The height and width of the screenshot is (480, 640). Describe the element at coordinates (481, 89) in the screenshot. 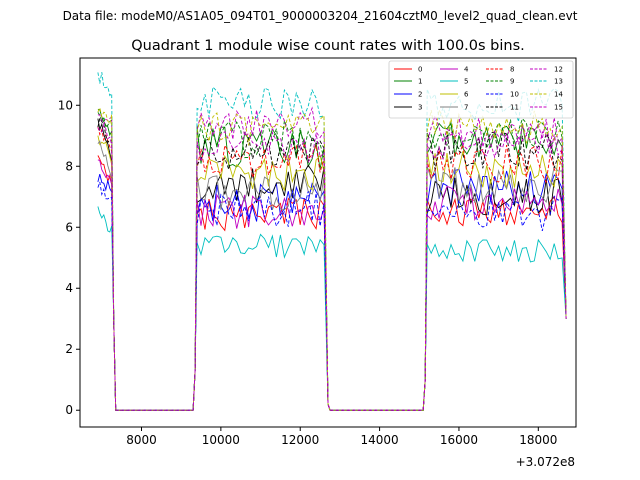

I see `legend-box` at that location.